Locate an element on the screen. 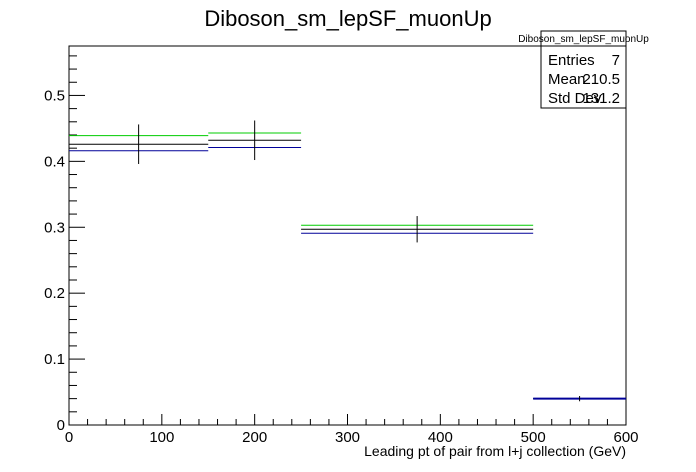 The image size is (696, 472). stats-value: 210.5 is located at coordinates (601, 79).